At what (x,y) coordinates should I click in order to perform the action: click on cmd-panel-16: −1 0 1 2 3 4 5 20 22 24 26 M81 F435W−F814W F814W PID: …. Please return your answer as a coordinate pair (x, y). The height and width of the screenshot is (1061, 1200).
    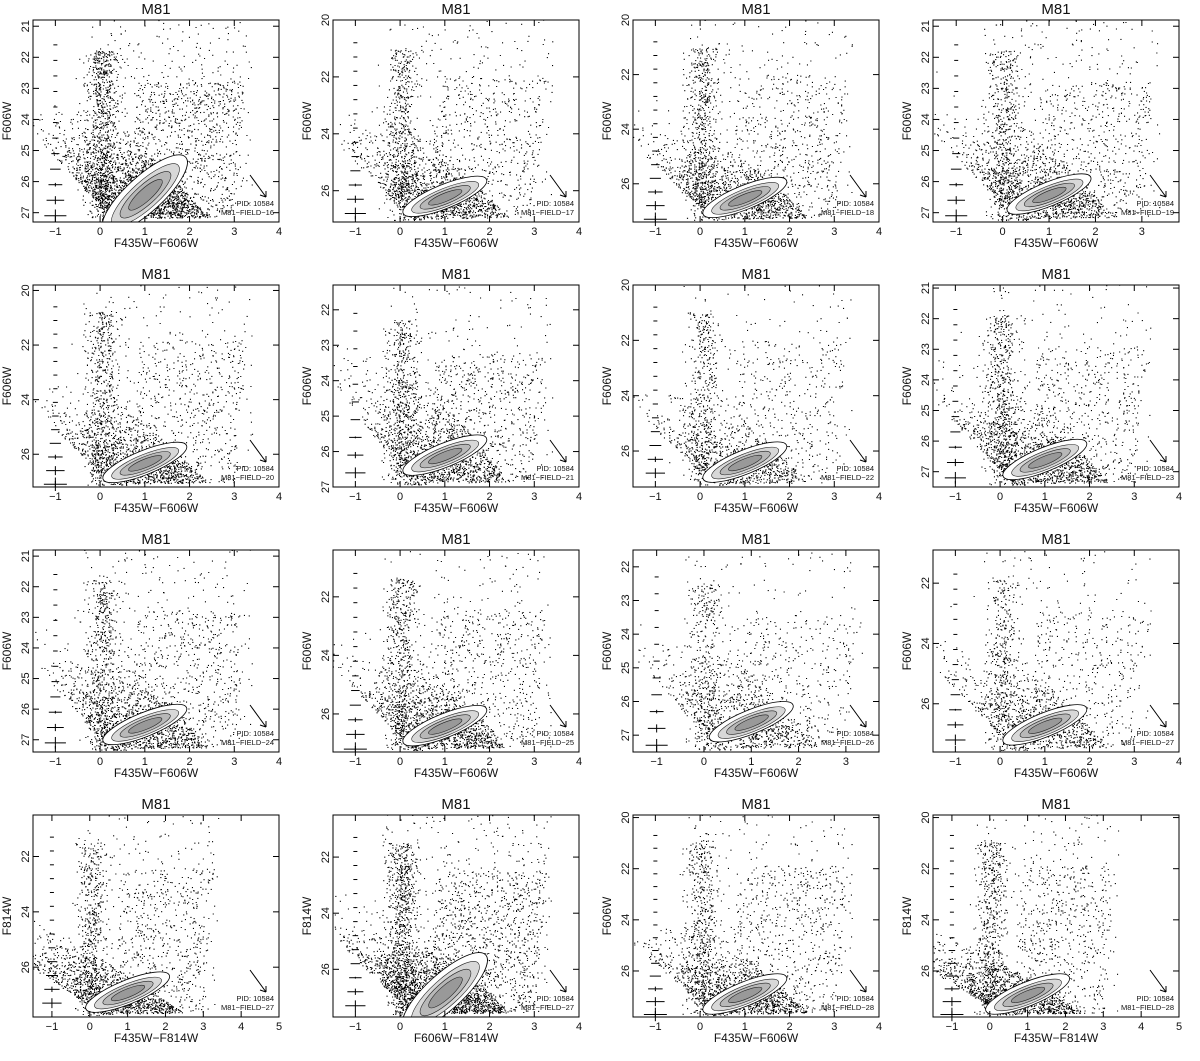
    Looking at the image, I should click on (1050, 927).